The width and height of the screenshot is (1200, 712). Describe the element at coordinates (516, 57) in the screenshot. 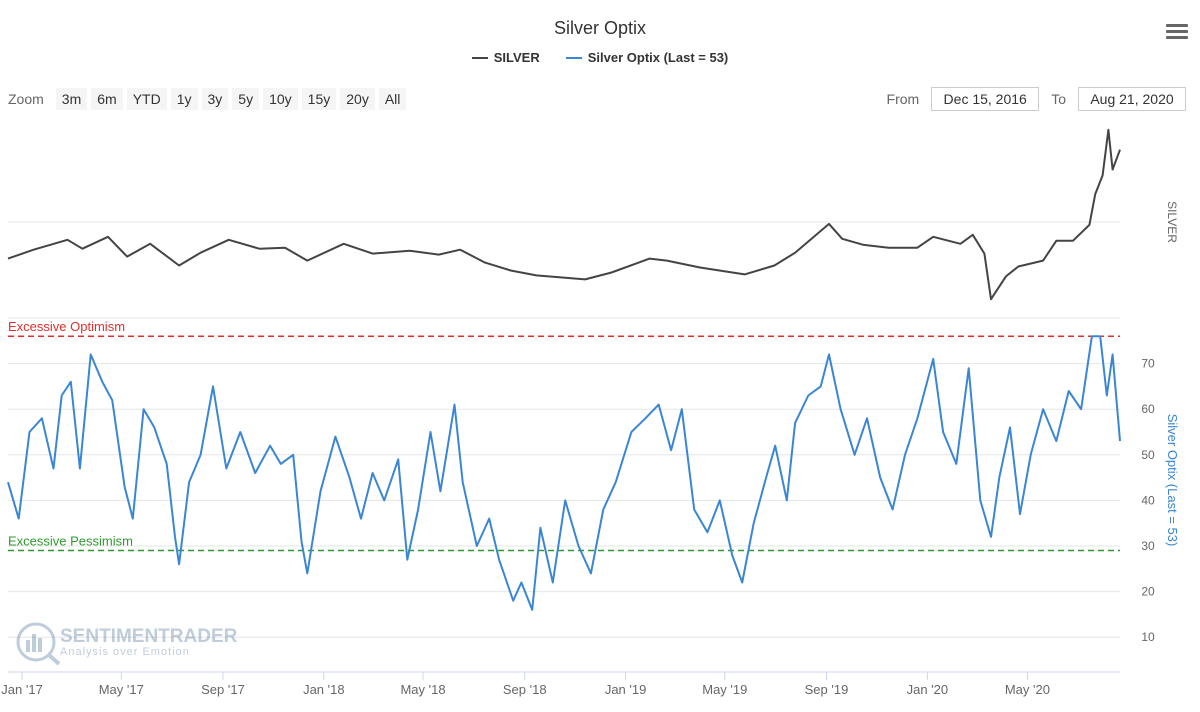

I see `legend-label-silver: SILVER` at that location.